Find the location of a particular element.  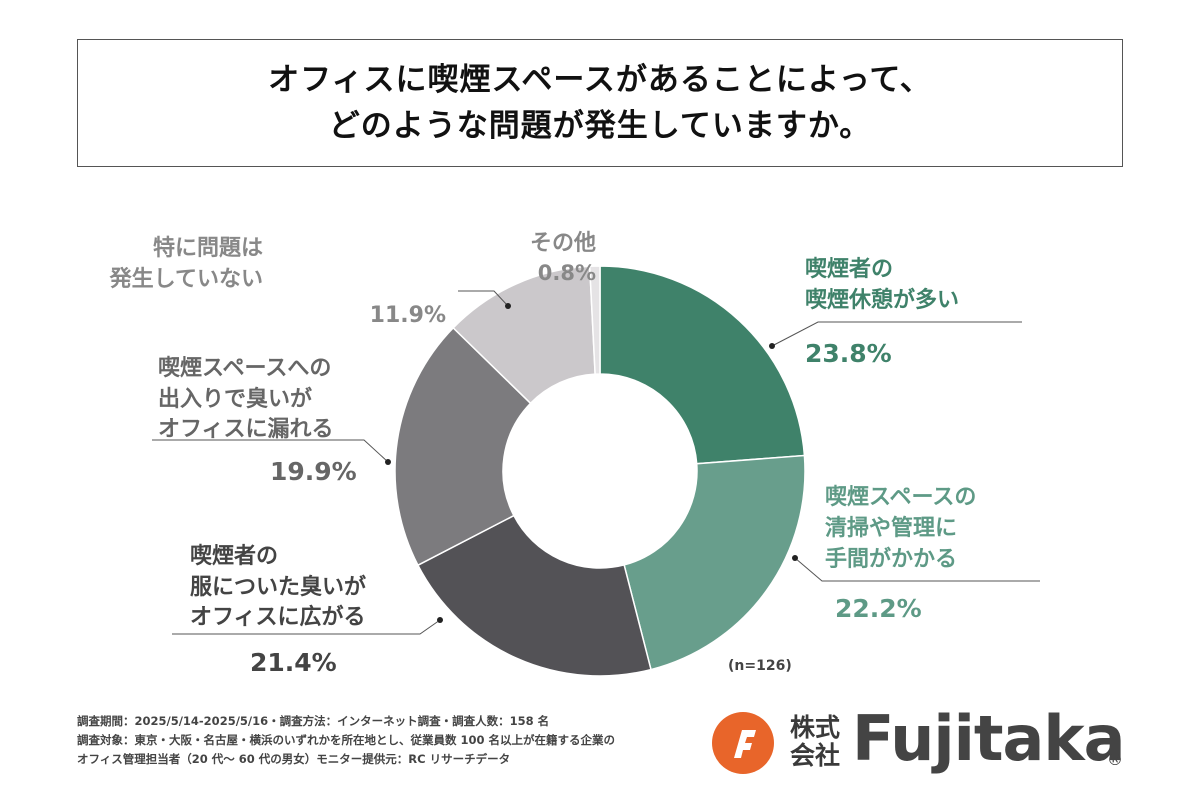

slice-label-2-1: 服についた臭いが is located at coordinates (278, 587).